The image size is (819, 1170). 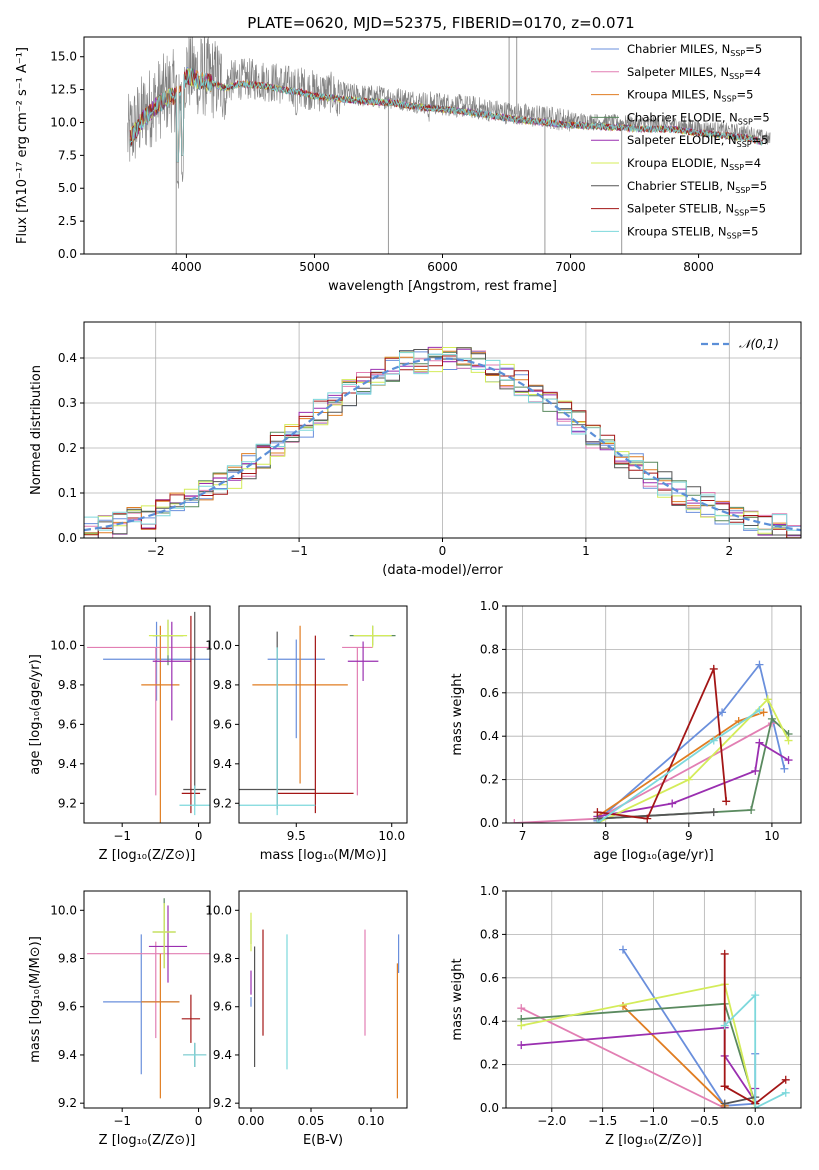 What do you see at coordinates (457, 999) in the screenshot?
I see `y-axis-label: mass weight` at bounding box center [457, 999].